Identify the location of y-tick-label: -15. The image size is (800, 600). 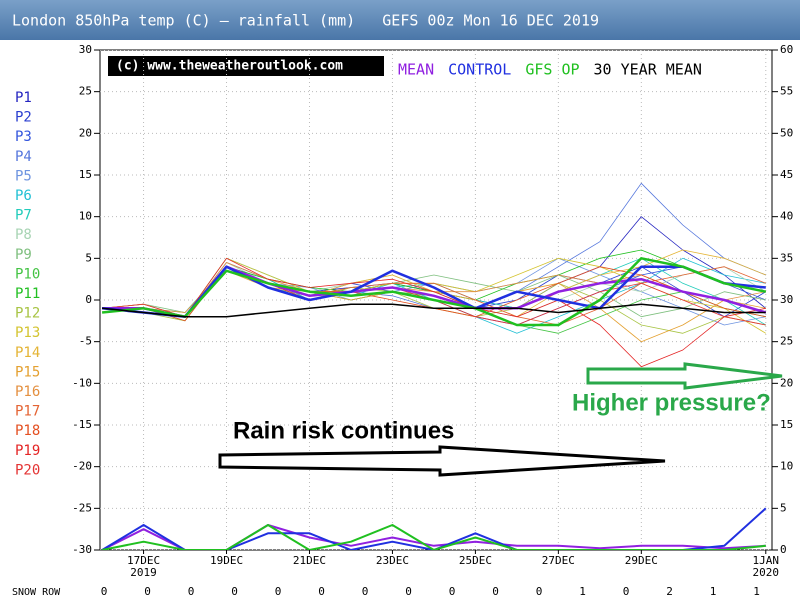
(82, 424).